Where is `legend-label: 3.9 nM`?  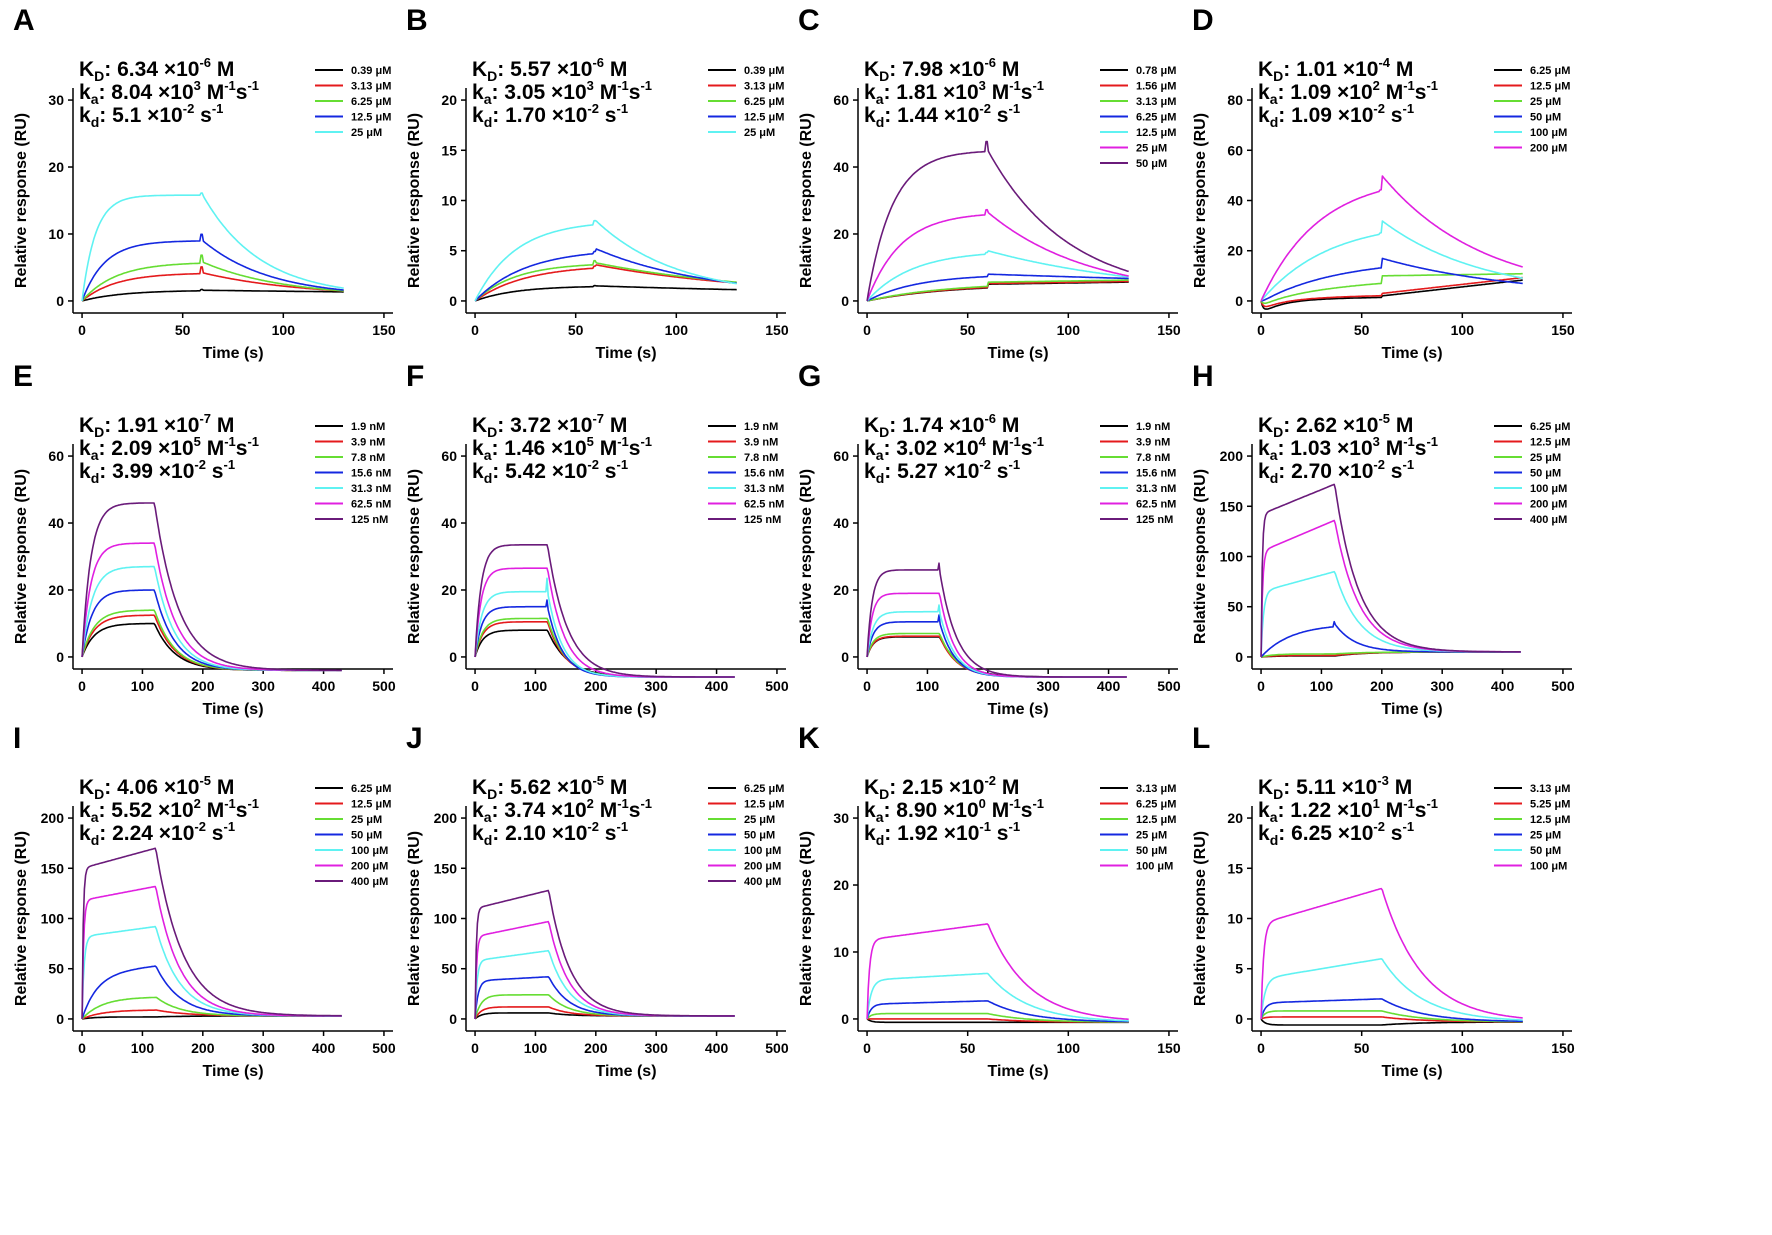
legend-label: 3.9 nM is located at coordinates (761, 443).